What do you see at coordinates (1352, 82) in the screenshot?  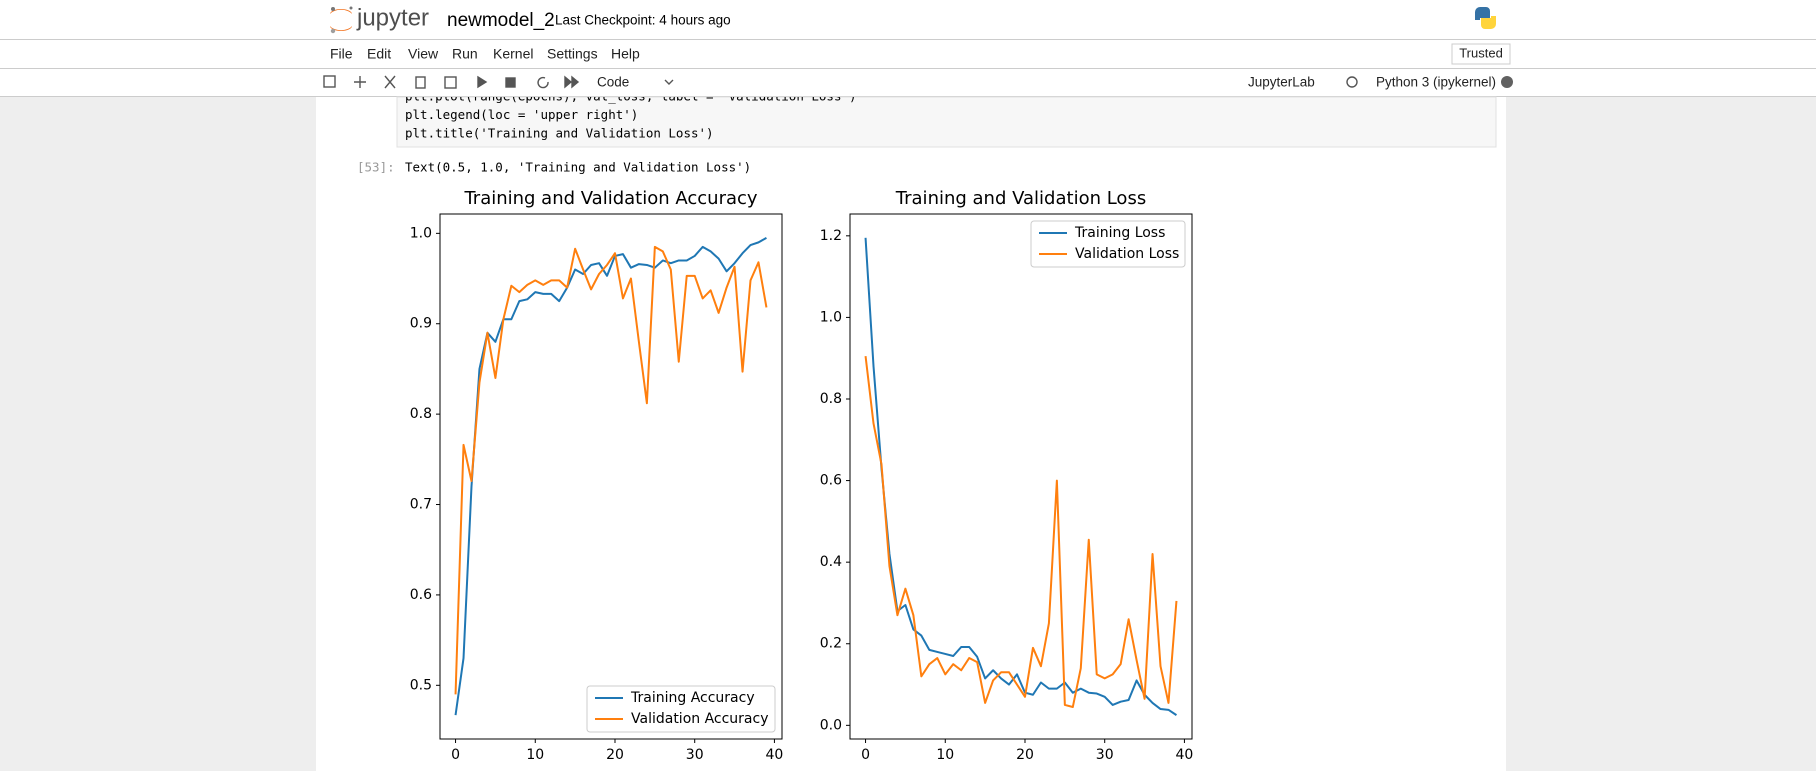 I see `debug-icon` at bounding box center [1352, 82].